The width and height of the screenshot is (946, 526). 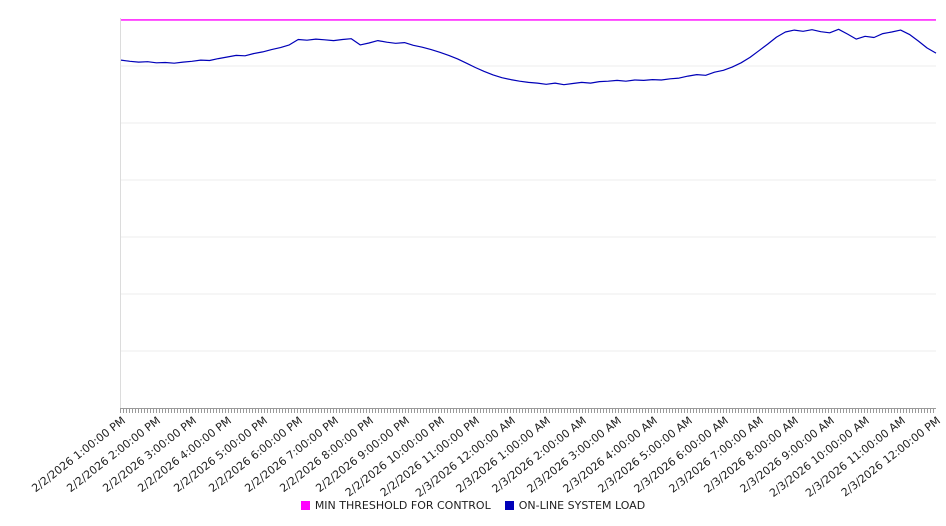 I want to click on min-threshold-swatch-icon, so click(x=305, y=505).